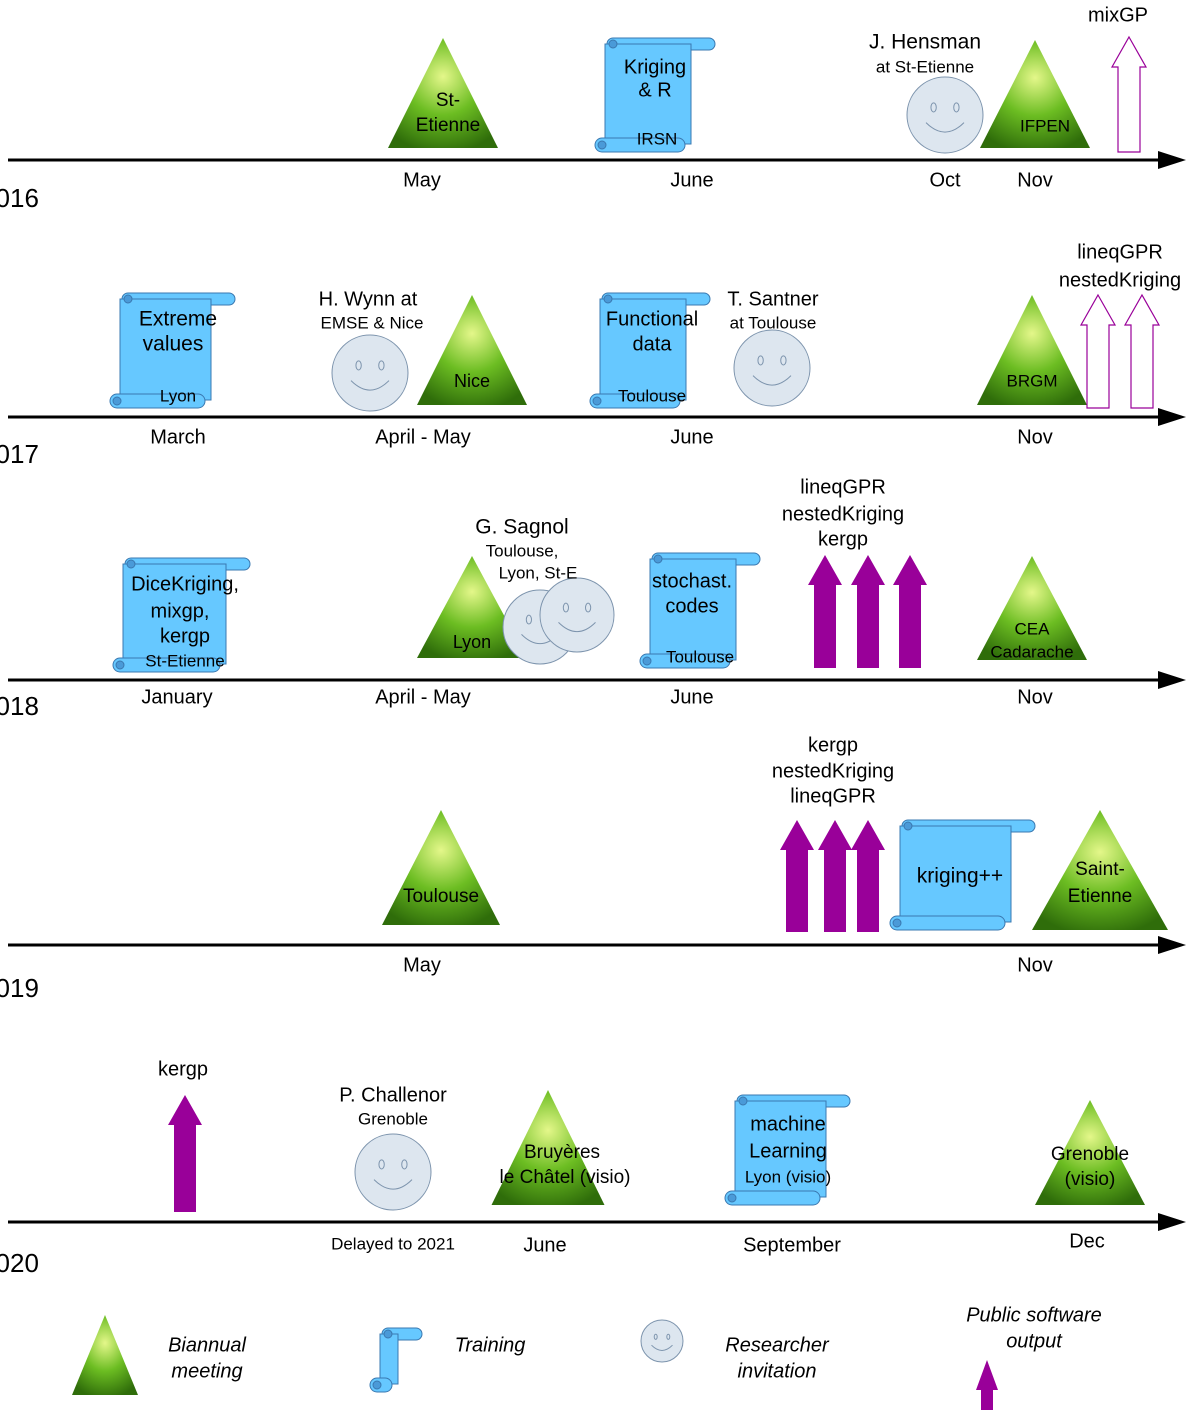  I want to click on event-label: EMSE & Nice, so click(372, 322).